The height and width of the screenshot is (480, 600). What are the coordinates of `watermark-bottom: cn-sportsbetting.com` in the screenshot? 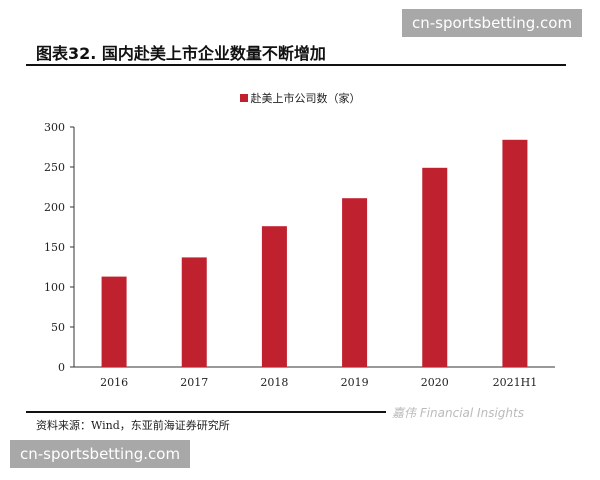 It's located at (100, 454).